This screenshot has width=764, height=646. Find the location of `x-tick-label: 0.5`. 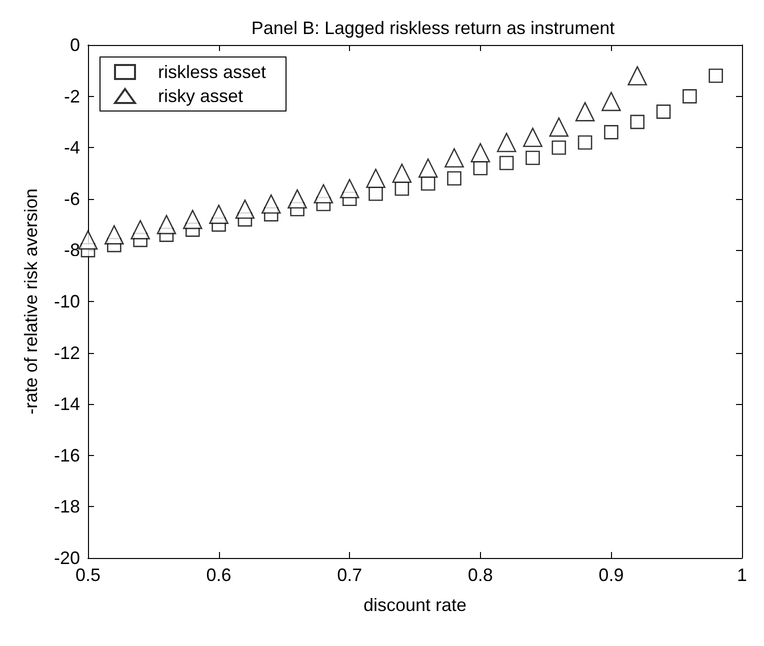

x-tick-label: 0.5 is located at coordinates (88, 575).